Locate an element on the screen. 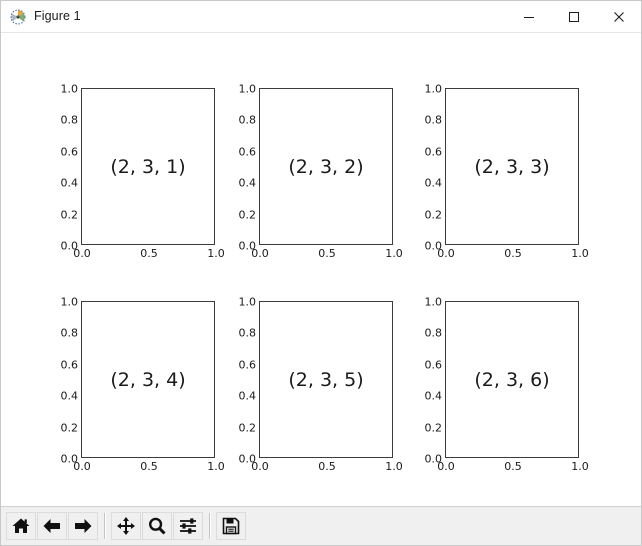 This screenshot has height=546, width=642. subplot-axes-3: (2, 3, 3) 0.0 0.2 0.4 0.6 0.8 1.0 0.0 0.5 1.0 is located at coordinates (507, 172).